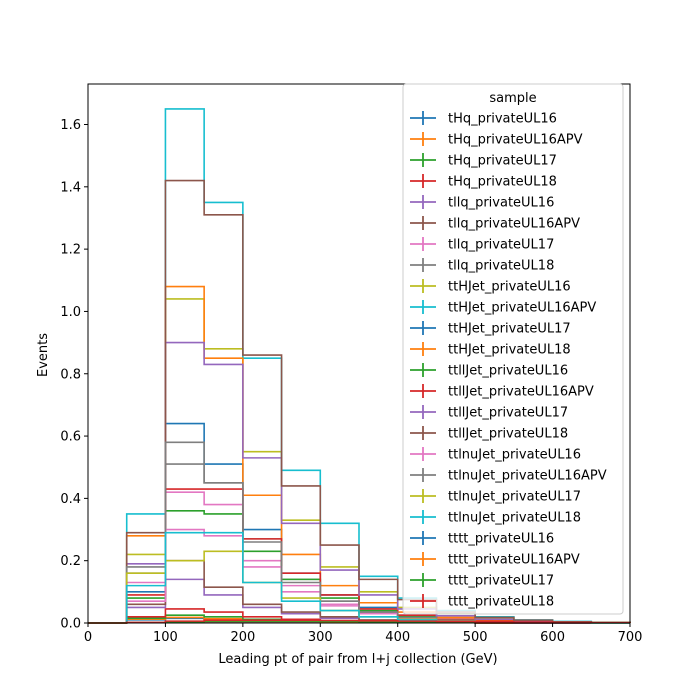 This screenshot has width=700, height=700. What do you see at coordinates (70, 499) in the screenshot?
I see `y-tick-label: 0.4` at bounding box center [70, 499].